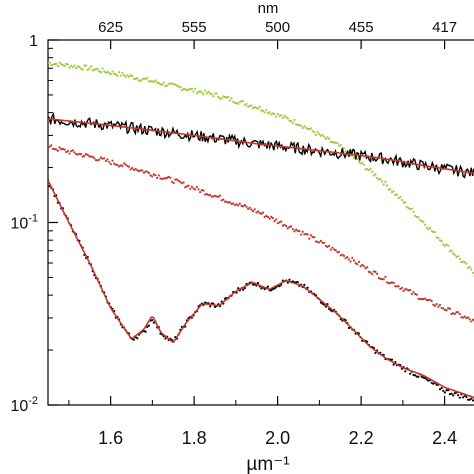 Image resolution: width=474 pixels, height=474 pixels. What do you see at coordinates (267, 464) in the screenshot?
I see `x-axis-label: µm⁻¹` at bounding box center [267, 464].